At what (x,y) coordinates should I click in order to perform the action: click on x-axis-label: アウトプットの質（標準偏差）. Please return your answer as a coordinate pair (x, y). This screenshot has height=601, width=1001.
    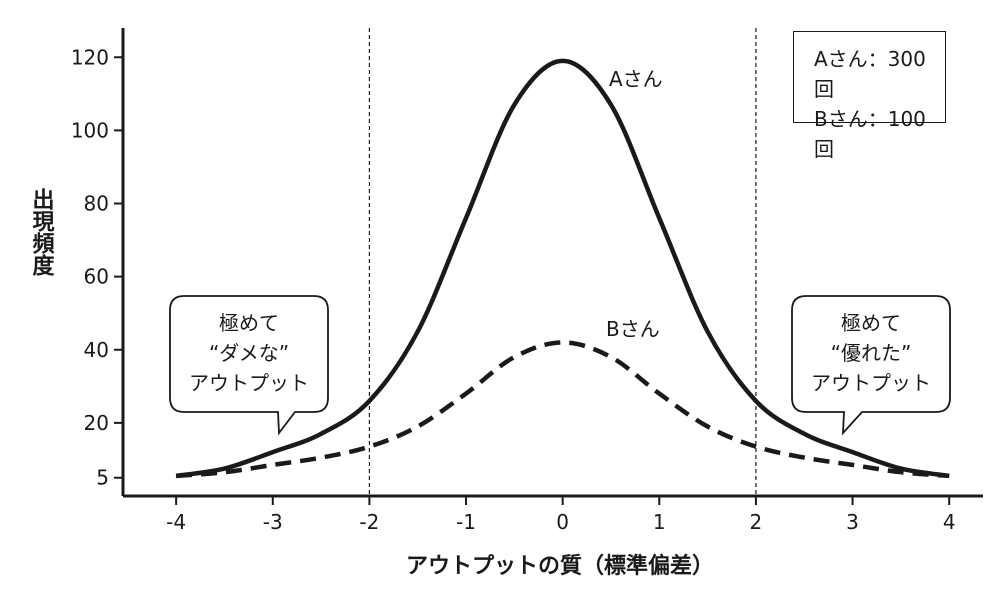
    Looking at the image, I should click on (560, 566).